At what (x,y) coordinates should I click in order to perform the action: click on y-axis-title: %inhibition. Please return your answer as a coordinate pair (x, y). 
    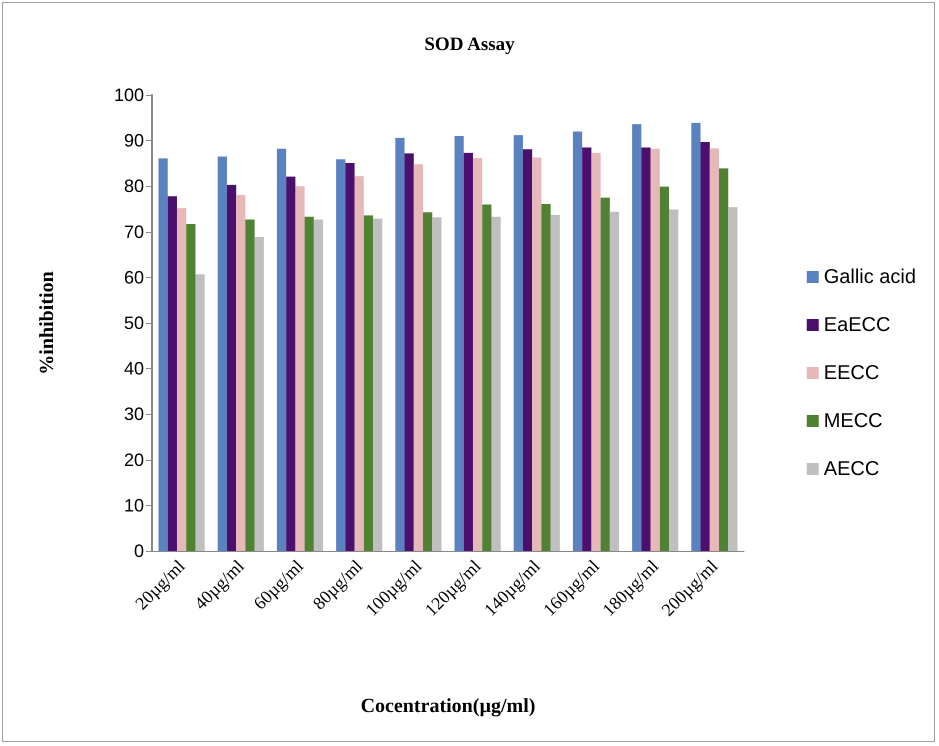
    Looking at the image, I should click on (47, 323).